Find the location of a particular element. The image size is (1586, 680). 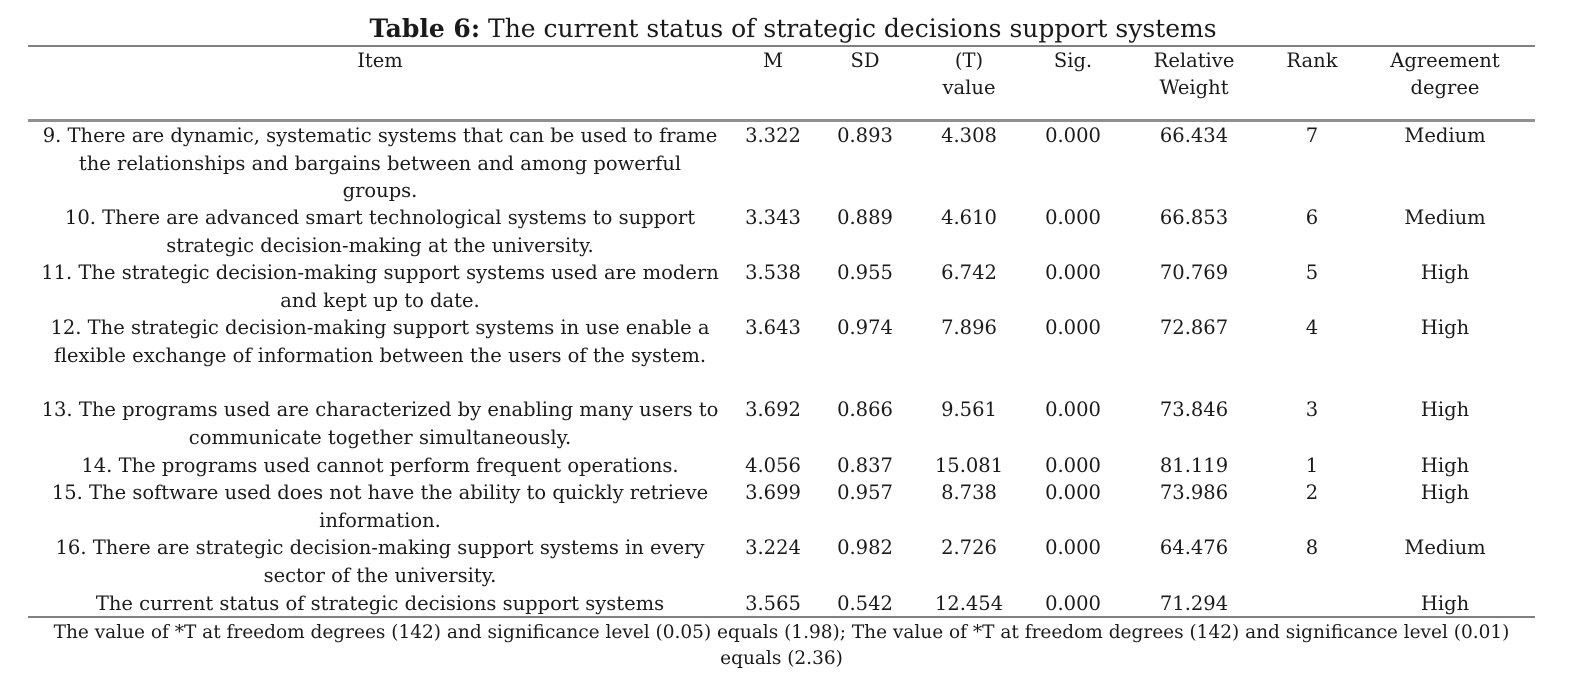

table-cell-t: 7.896 is located at coordinates (969, 327).